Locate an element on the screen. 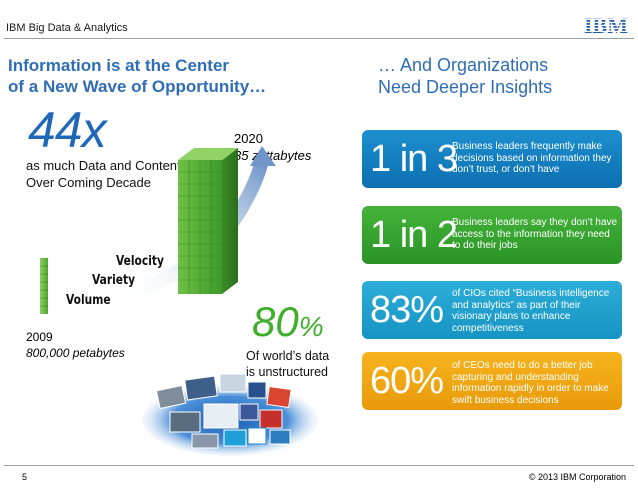 This screenshot has height=493, width=638. footer-divider is located at coordinates (319, 465).